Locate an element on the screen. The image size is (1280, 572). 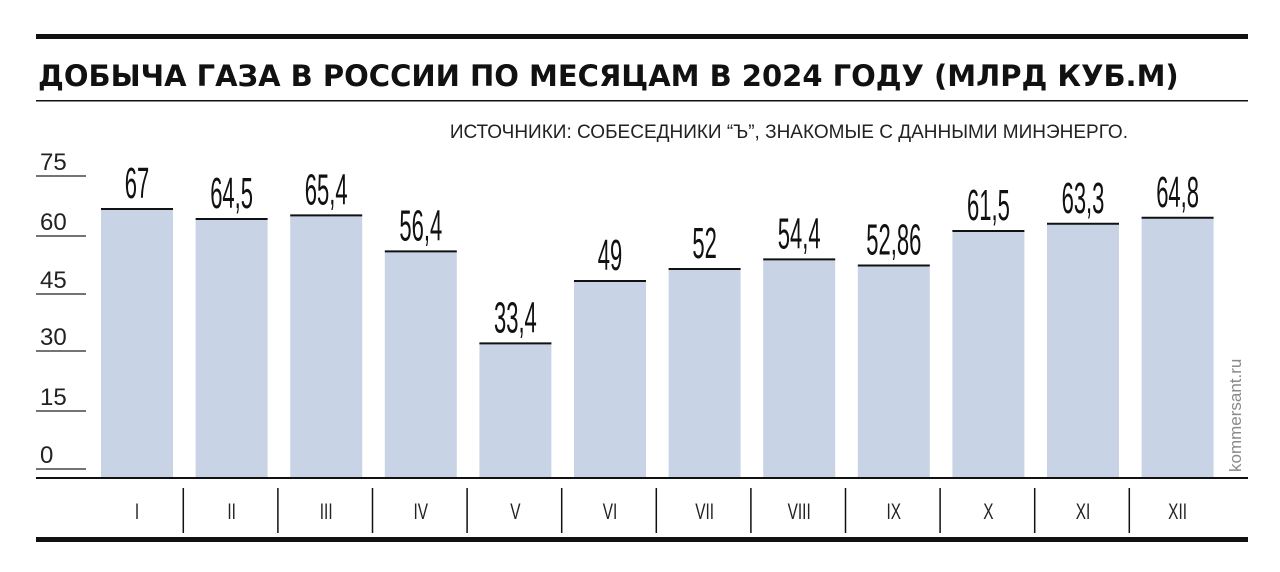
data-label: 56,4 is located at coordinates (420, 226).